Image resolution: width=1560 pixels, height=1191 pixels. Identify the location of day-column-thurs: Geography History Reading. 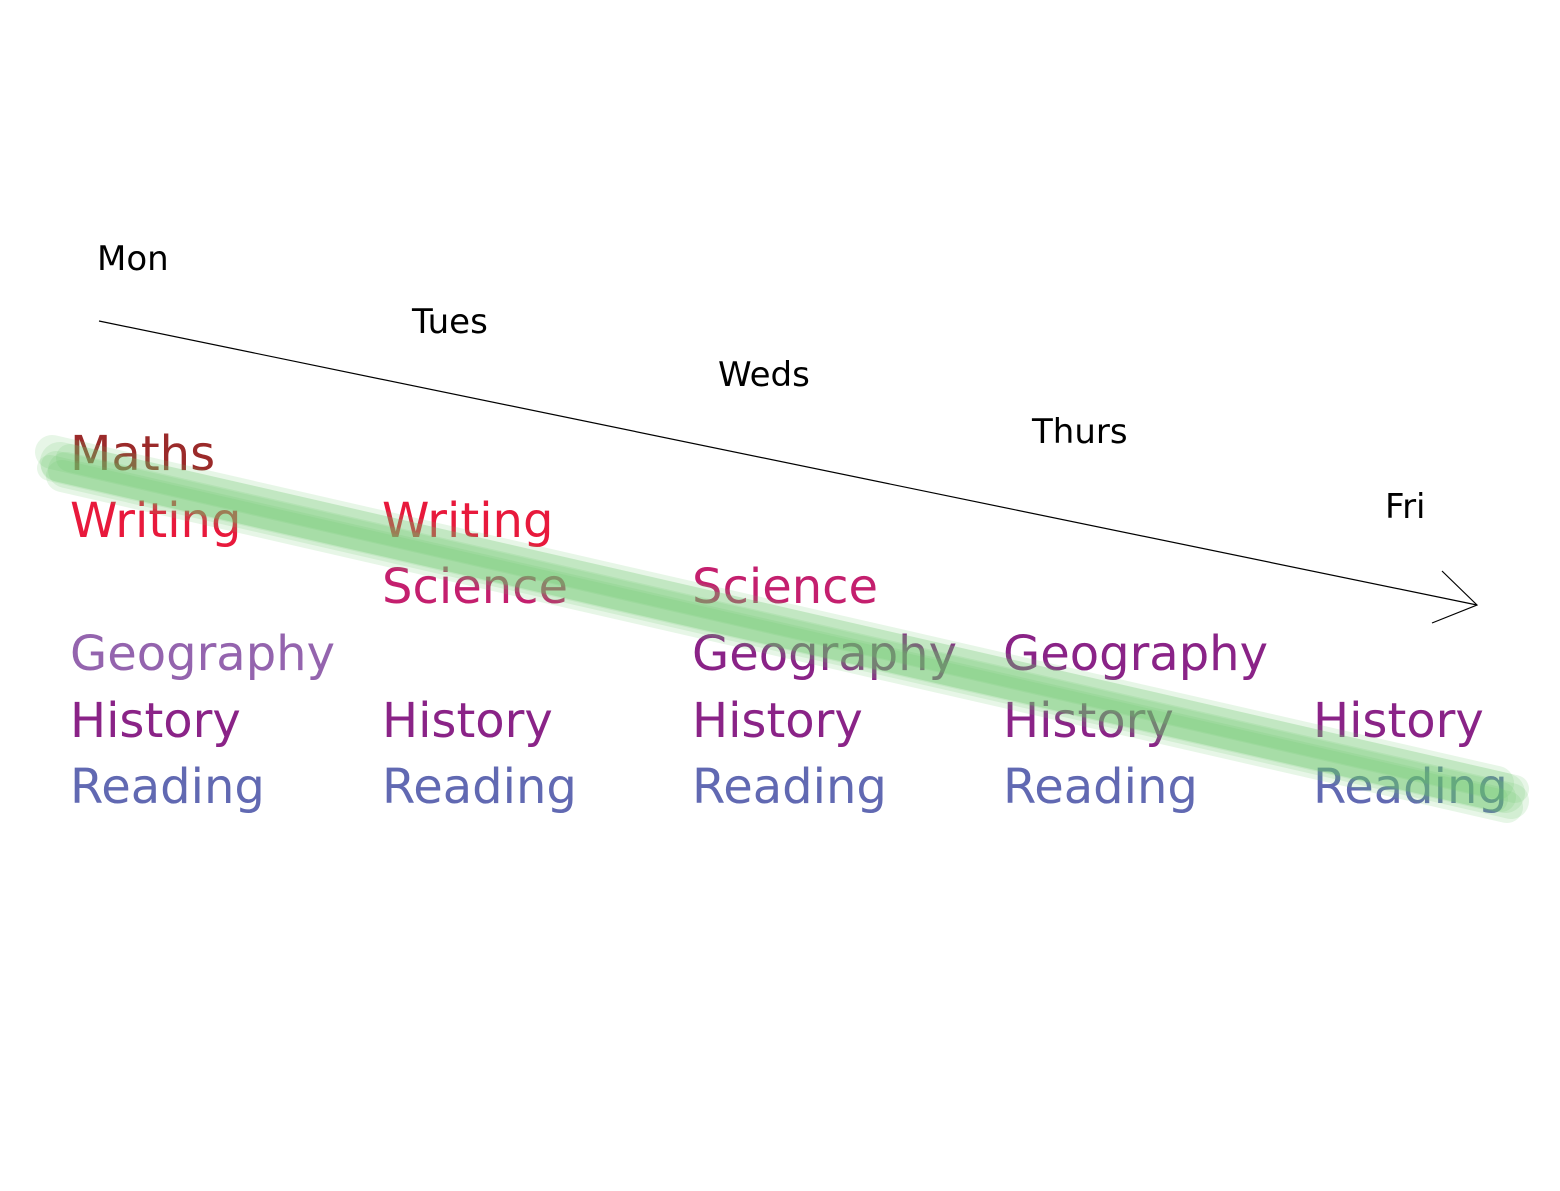
(1135, 720).